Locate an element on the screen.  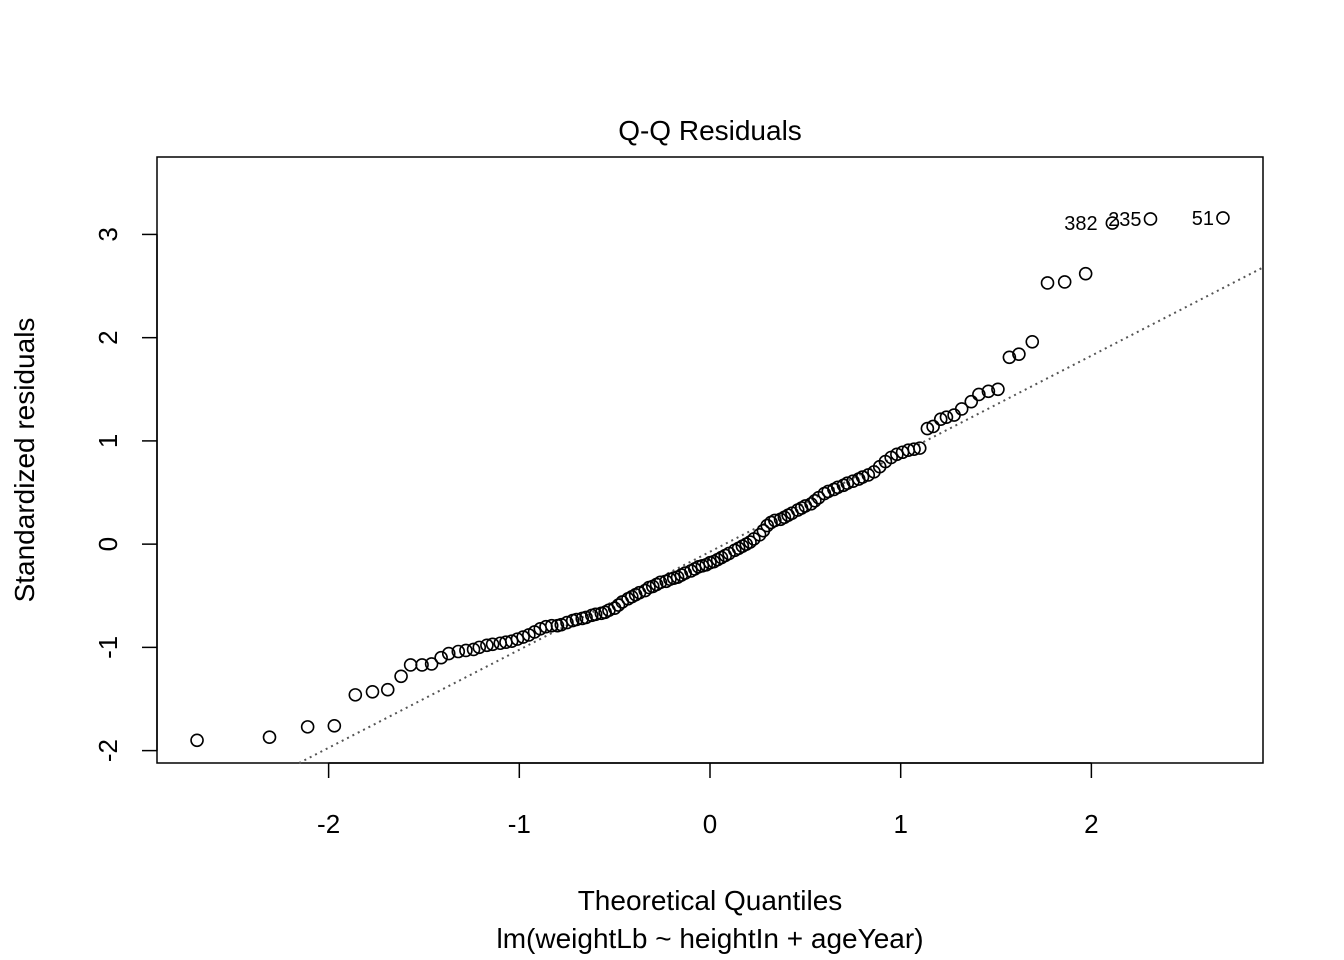
y-tick-label: 3 is located at coordinates (108, 234).